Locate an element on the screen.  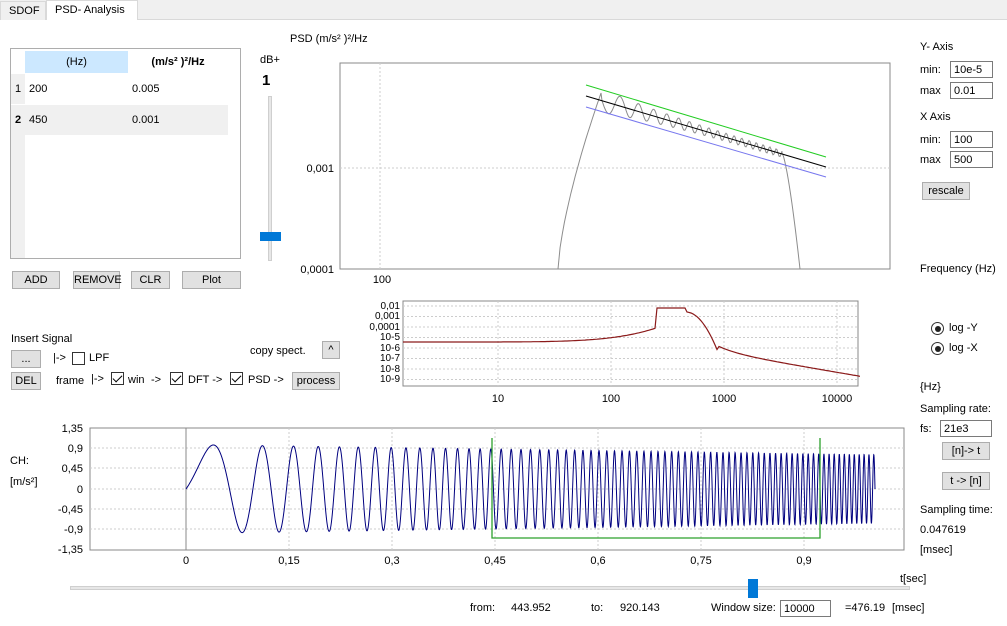
lpf-checkbox is located at coordinates (78, 358).